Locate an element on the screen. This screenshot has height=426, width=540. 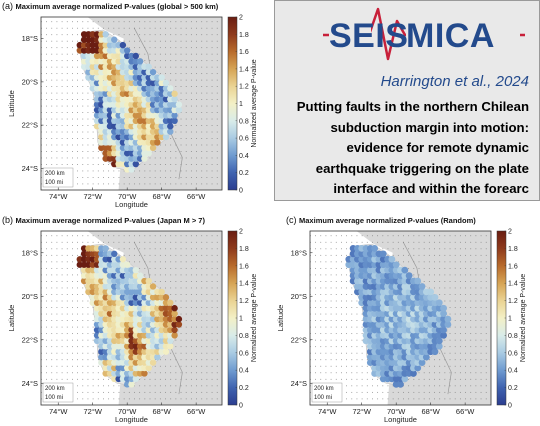
colorbar-tick-label: 1.6 is located at coordinates (513, 266).